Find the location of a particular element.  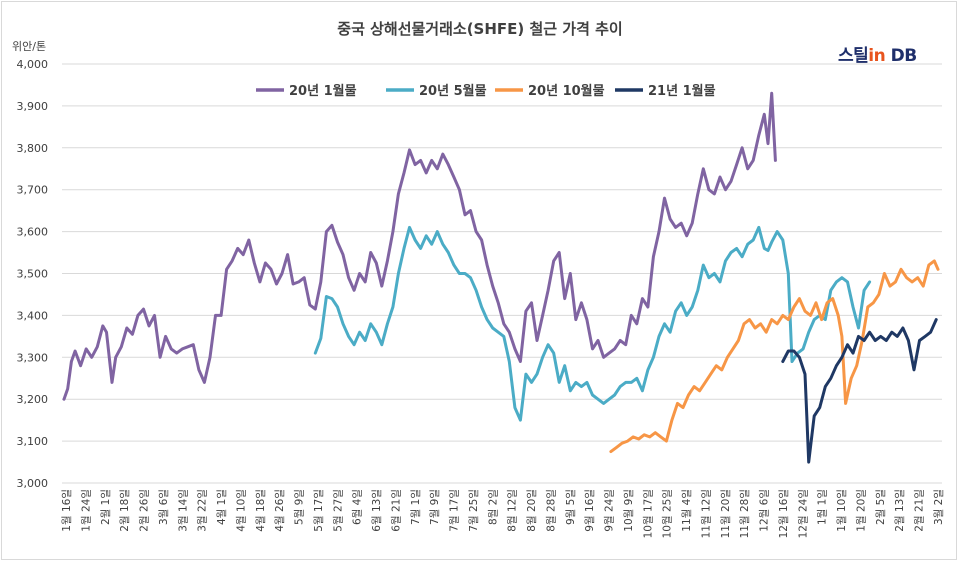

x-tick-label: 4월 1일 is located at coordinates (221, 507).